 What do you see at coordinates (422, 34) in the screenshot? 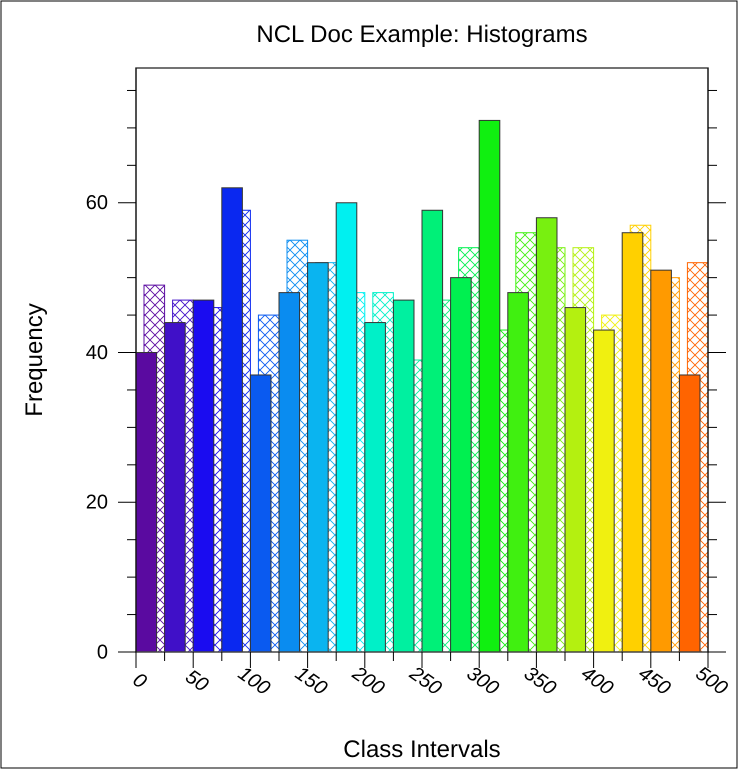
I see `chart-title: NCL Doc Example: Histograms` at bounding box center [422, 34].